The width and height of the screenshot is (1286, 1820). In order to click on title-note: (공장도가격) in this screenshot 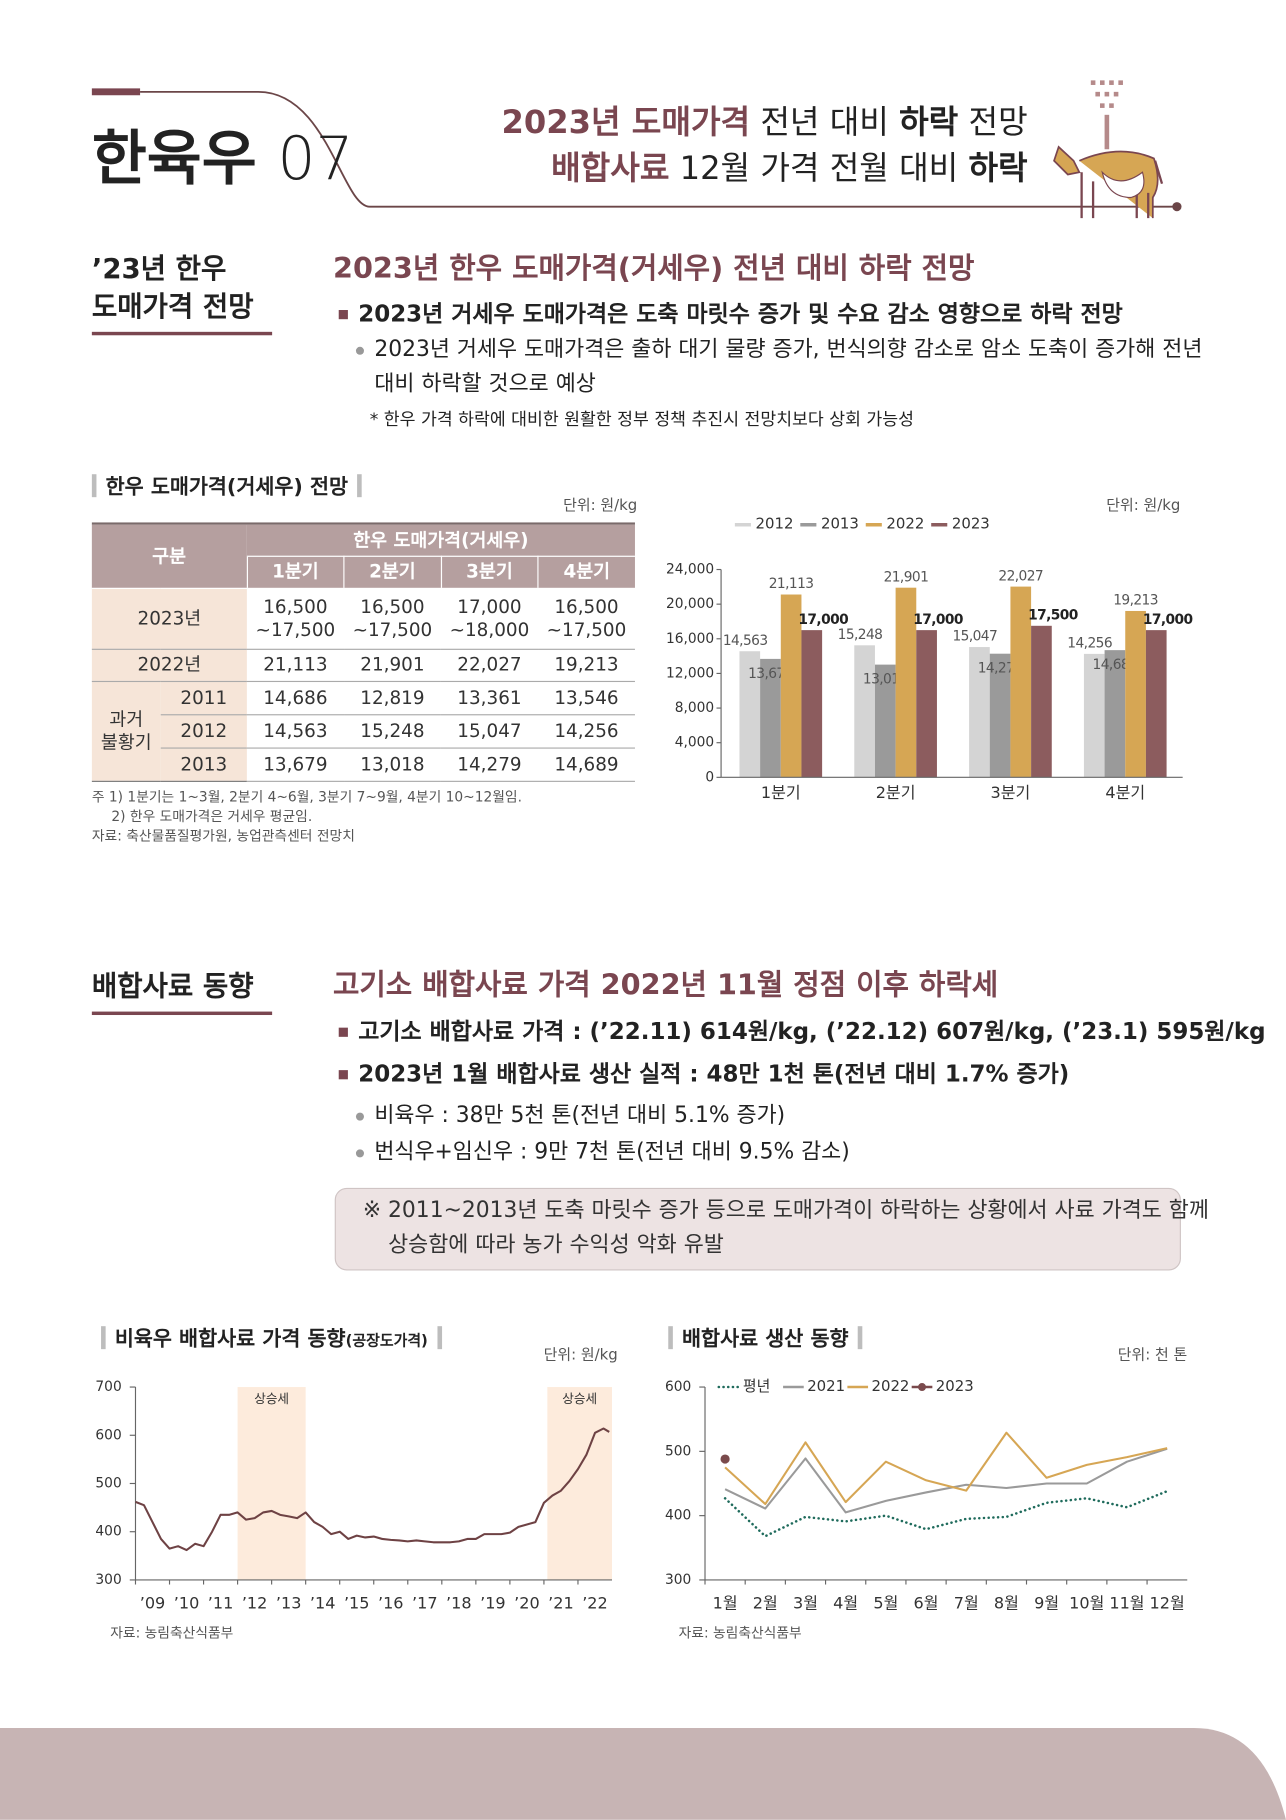, I will do `click(386, 1342)`.